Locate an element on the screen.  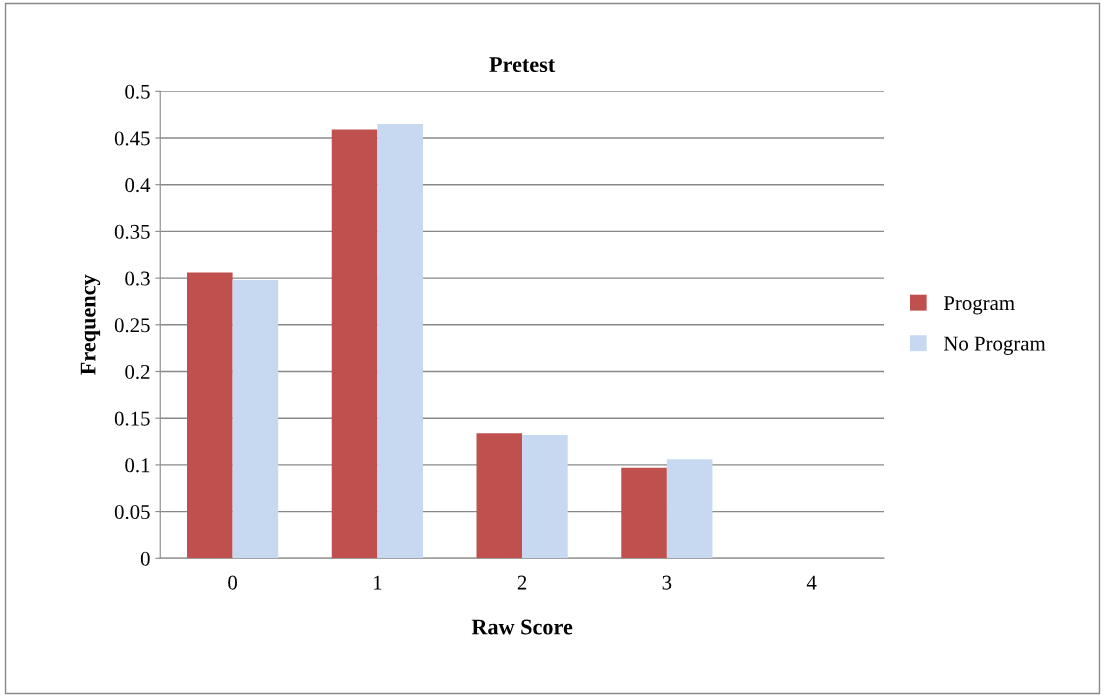
y-tick-label: 0.2 is located at coordinates (137, 372).